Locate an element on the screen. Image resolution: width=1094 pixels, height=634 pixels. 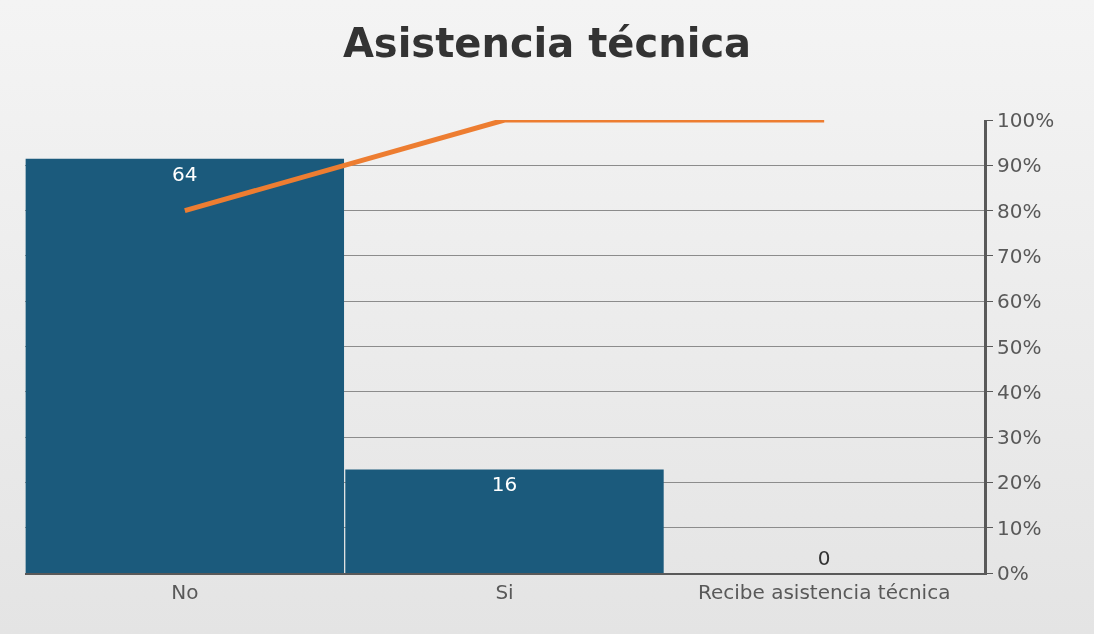
data-label: 16 is located at coordinates (504, 484).